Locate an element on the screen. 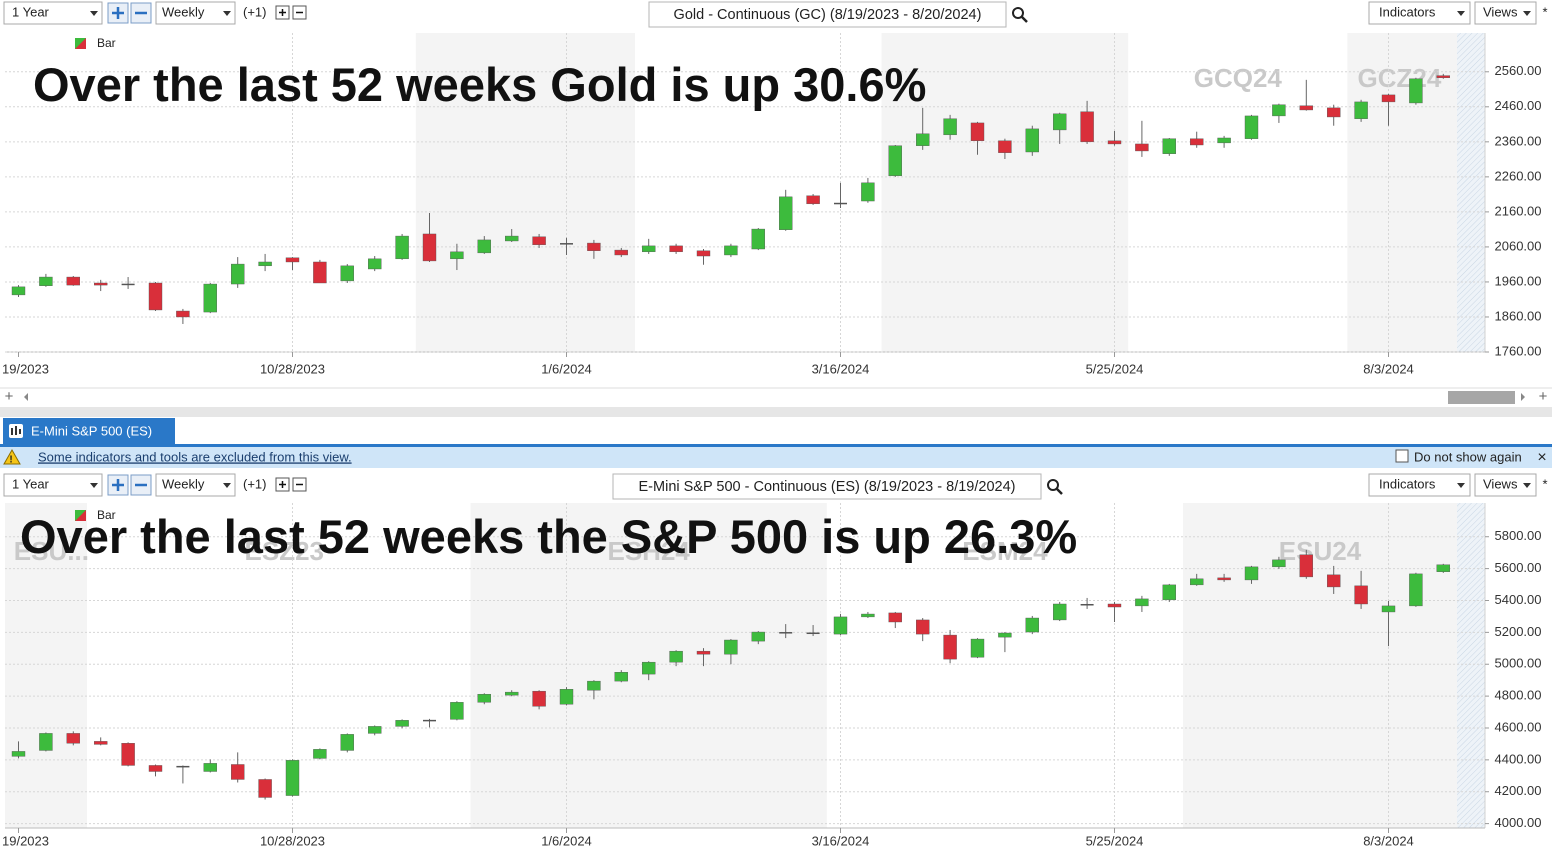 Image resolution: width=1552 pixels, height=856 pixels. y-tick-label: 2160.00 is located at coordinates (1518, 210).